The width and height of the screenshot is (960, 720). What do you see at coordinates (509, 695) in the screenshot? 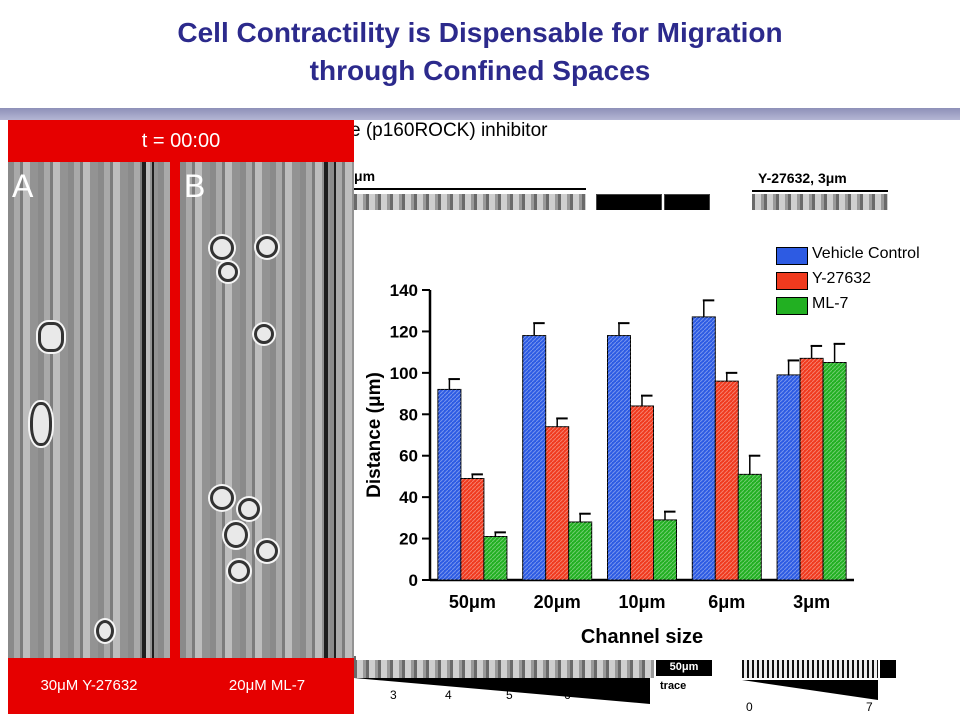
I see `background-tick: 5` at bounding box center [509, 695].